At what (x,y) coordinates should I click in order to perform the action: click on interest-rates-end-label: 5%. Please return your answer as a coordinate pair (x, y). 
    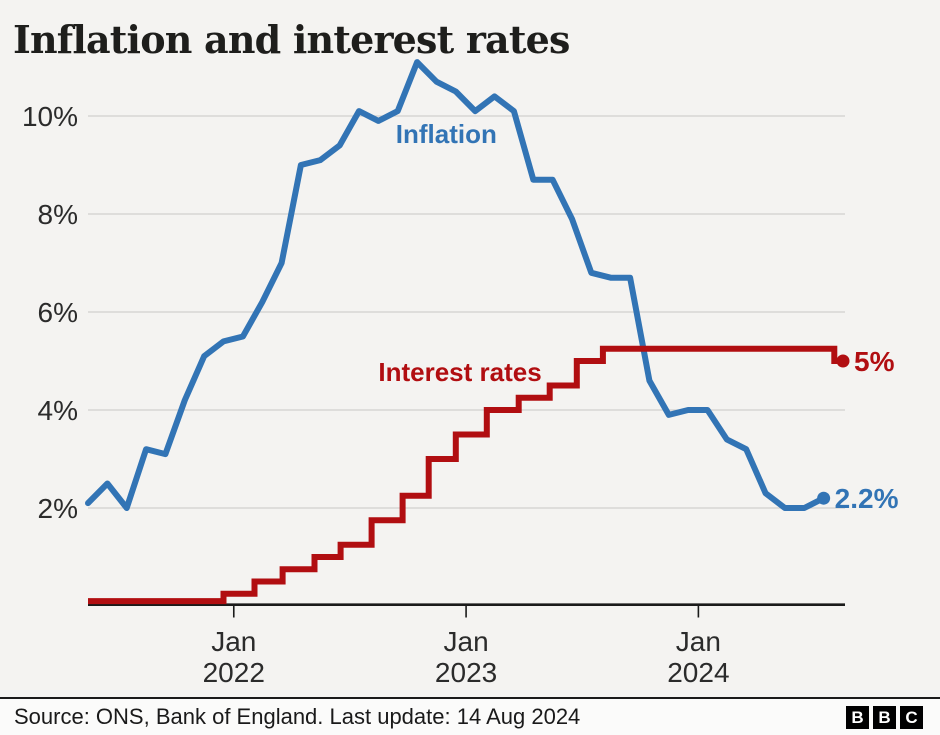
    Looking at the image, I should click on (874, 361).